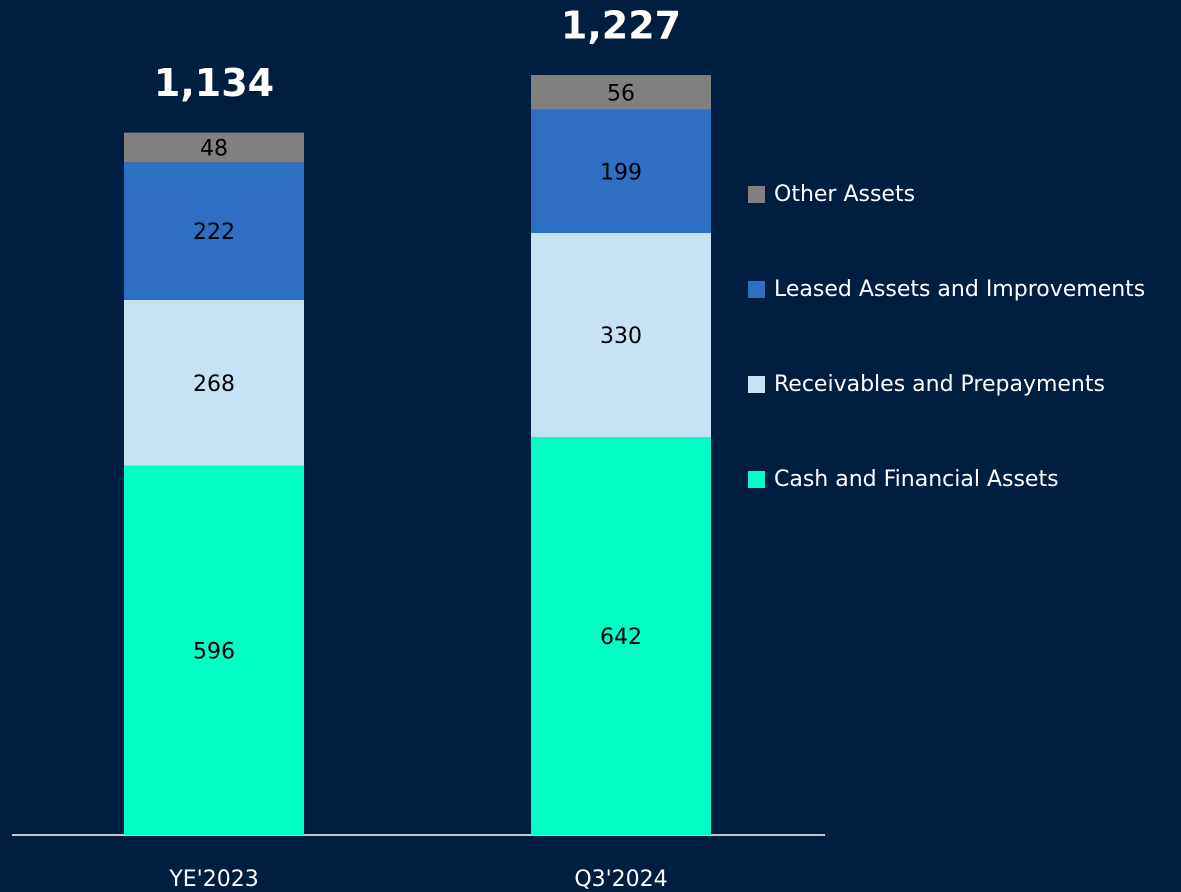  I want to click on legend-item: Other Assets, so click(961, 195).